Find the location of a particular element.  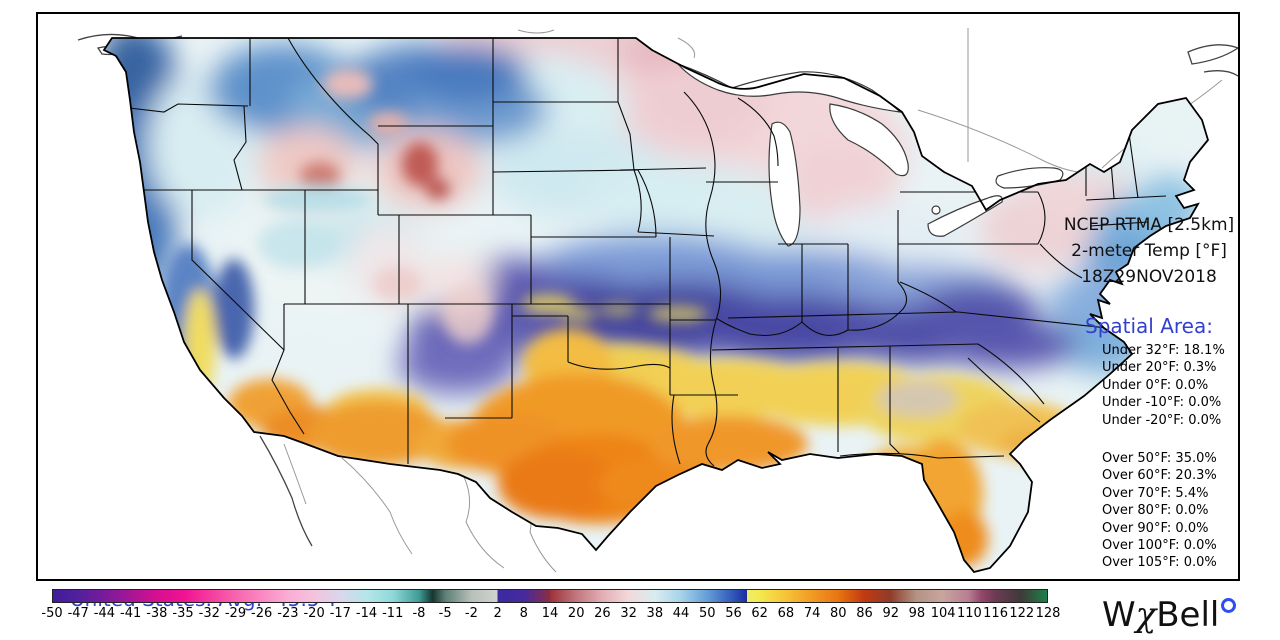

colorbar-tick-label: 14 is located at coordinates (550, 613).